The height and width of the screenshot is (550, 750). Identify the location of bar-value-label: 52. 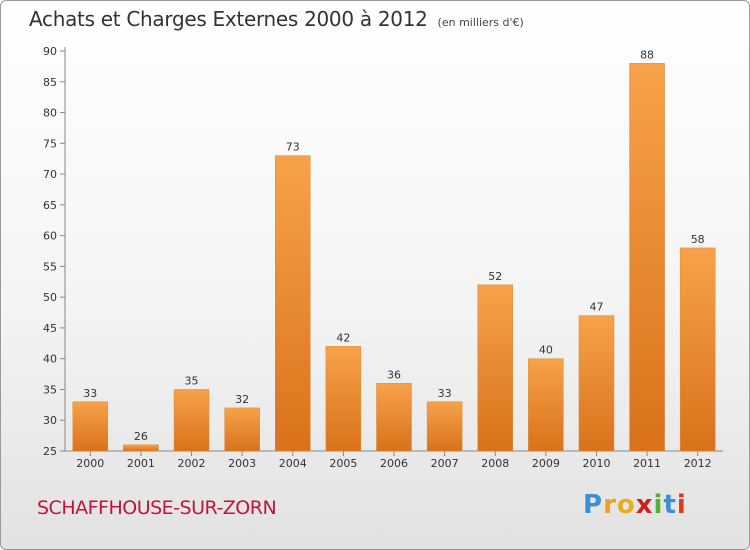
(495, 276).